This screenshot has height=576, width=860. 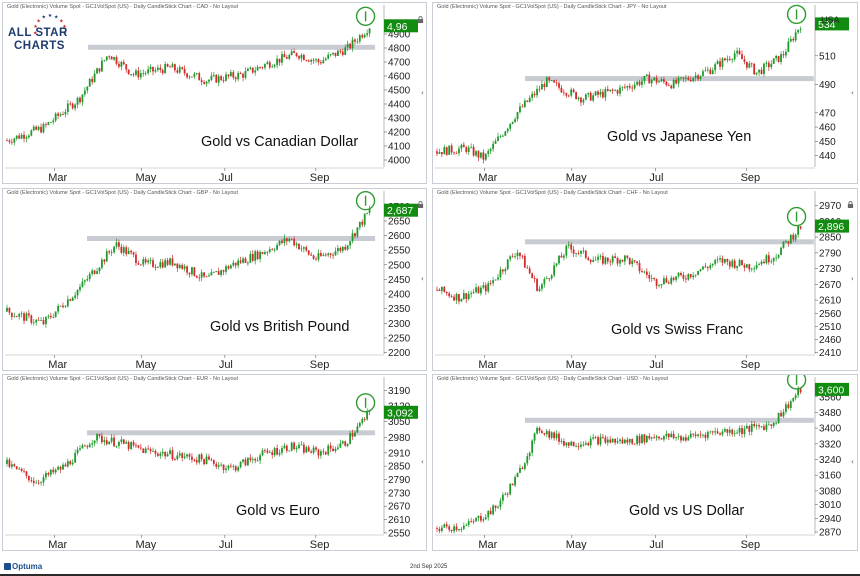 I want to click on y-tick-label: 2460, so click(x=830, y=340).